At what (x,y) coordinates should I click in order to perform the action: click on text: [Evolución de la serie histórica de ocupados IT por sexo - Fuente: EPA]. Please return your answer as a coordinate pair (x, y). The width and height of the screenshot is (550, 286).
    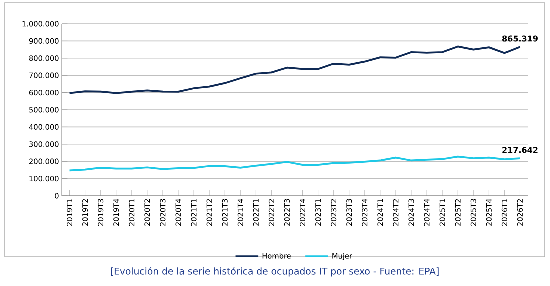
    Looking at the image, I should click on (275, 272).